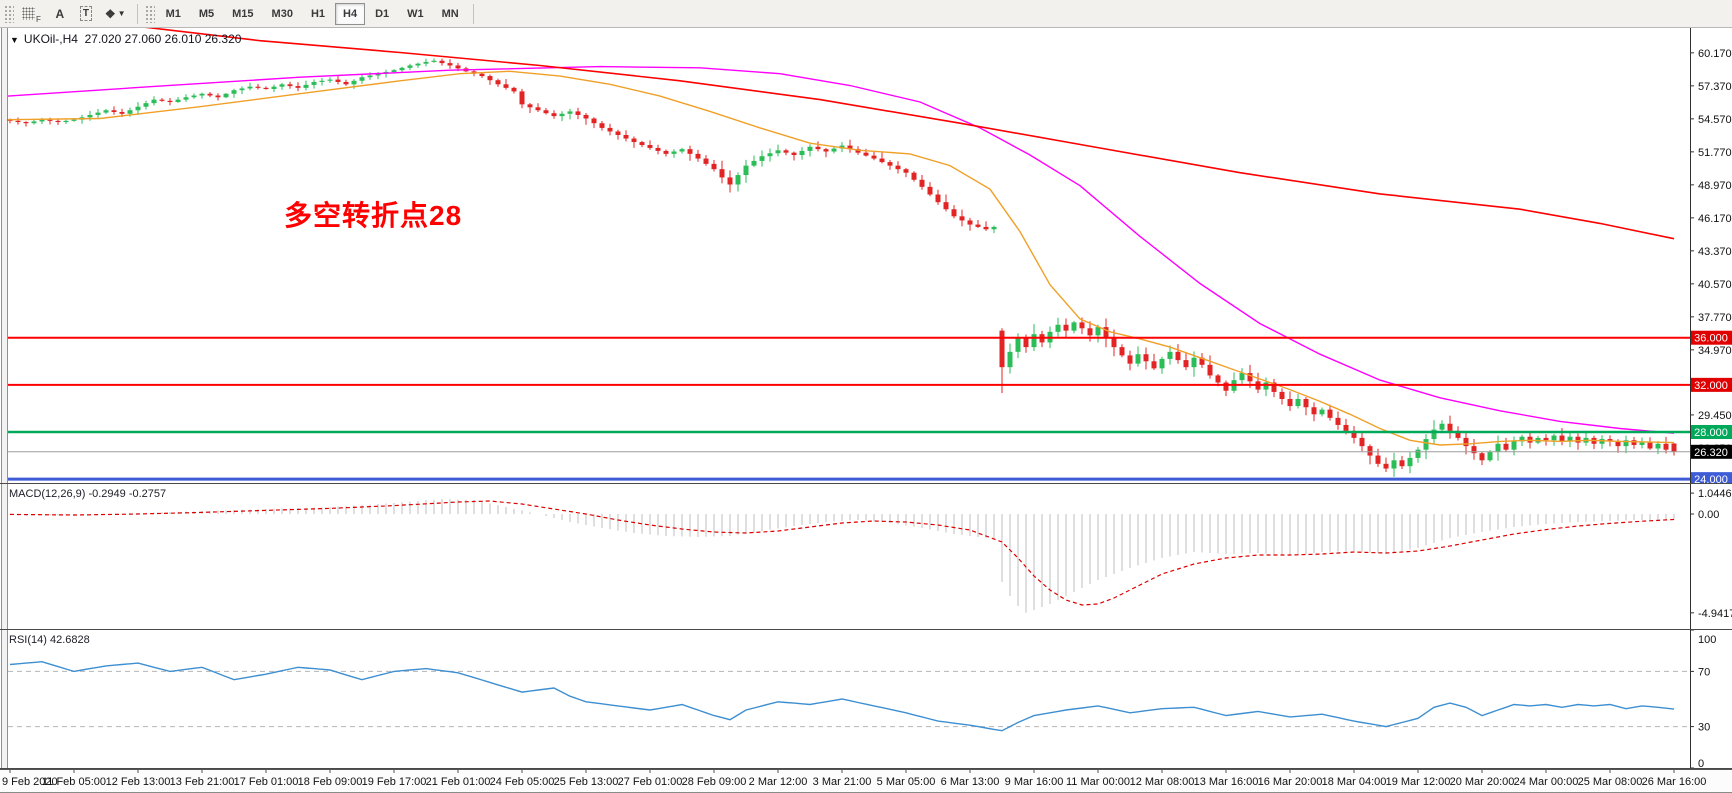 Image resolution: width=1732 pixels, height=793 pixels. What do you see at coordinates (1098, 782) in the screenshot?
I see `time-label: 11 Mar 00:00` at bounding box center [1098, 782].